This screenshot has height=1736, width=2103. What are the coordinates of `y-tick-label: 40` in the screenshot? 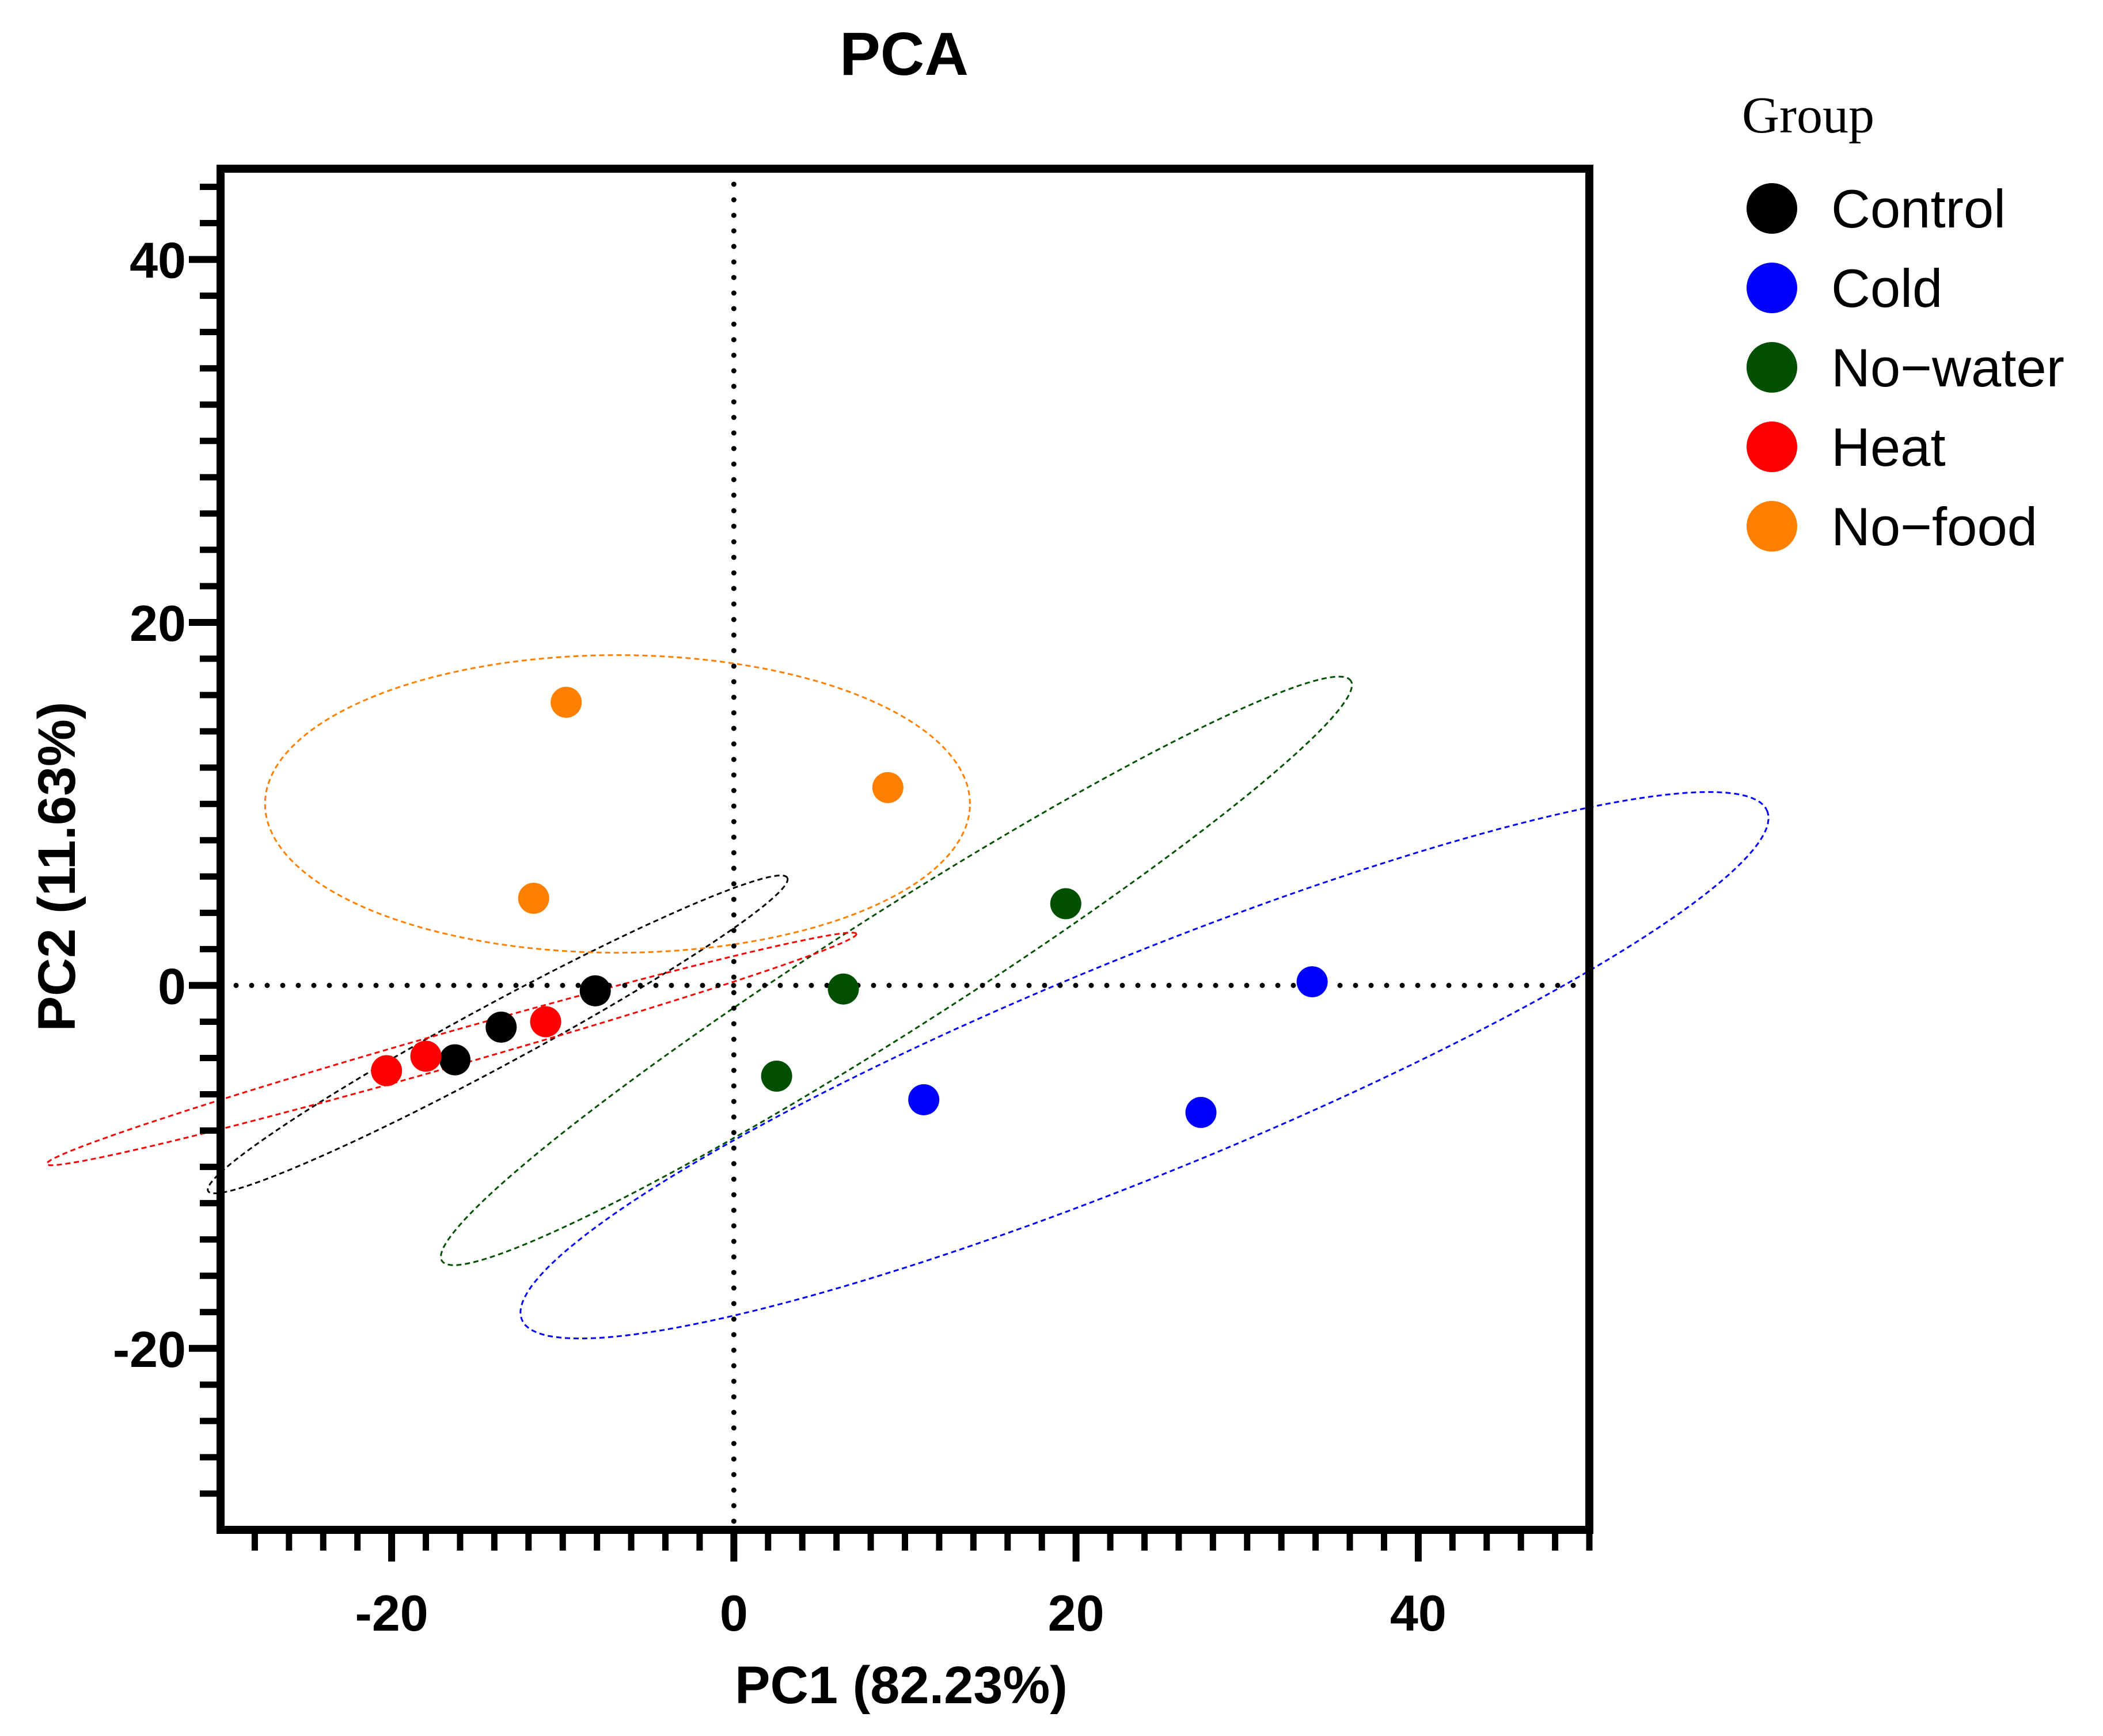 It's located at (158, 260).